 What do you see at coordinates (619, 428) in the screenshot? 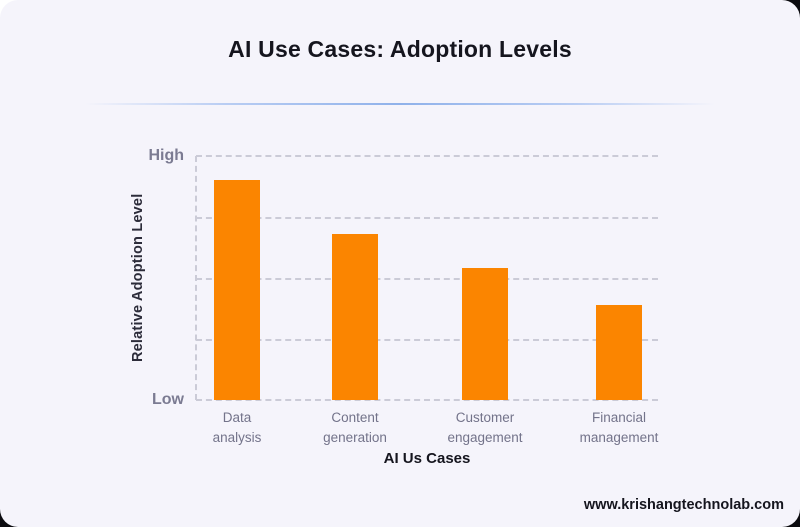
I see `xtick-financial-management: Financial management` at bounding box center [619, 428].